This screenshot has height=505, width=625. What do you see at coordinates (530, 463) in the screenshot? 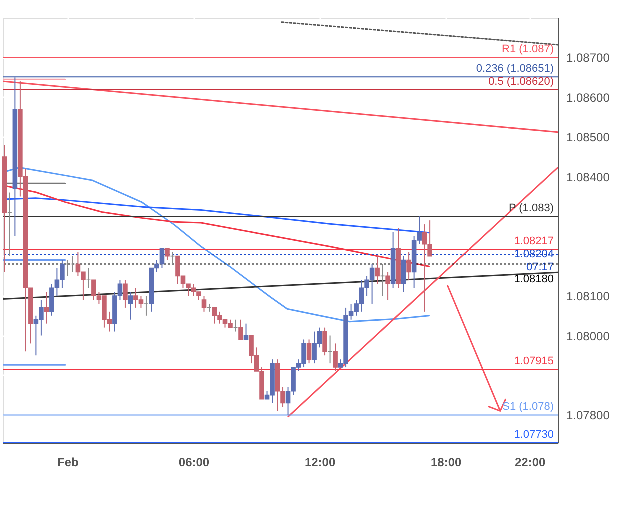
I see `x-tick-label: 22:00` at bounding box center [530, 463].